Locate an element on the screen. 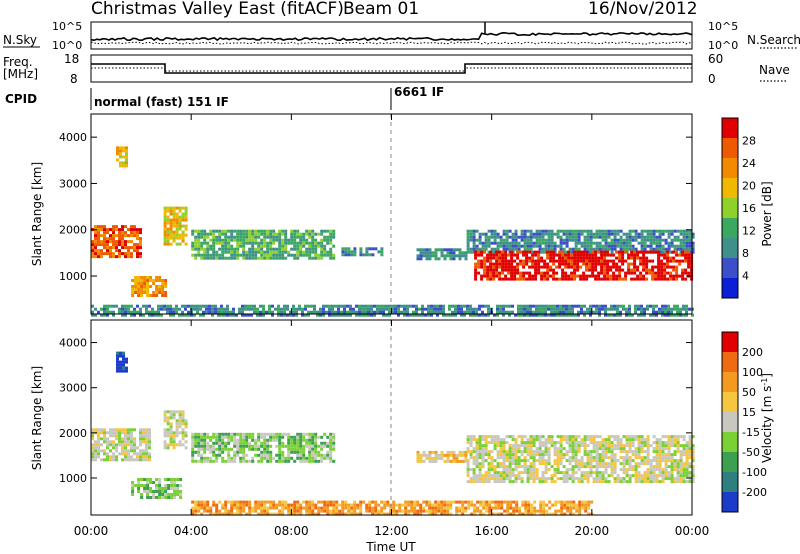  velocity-colorbar-label: Velocity [m s-1] is located at coordinates (767, 418).